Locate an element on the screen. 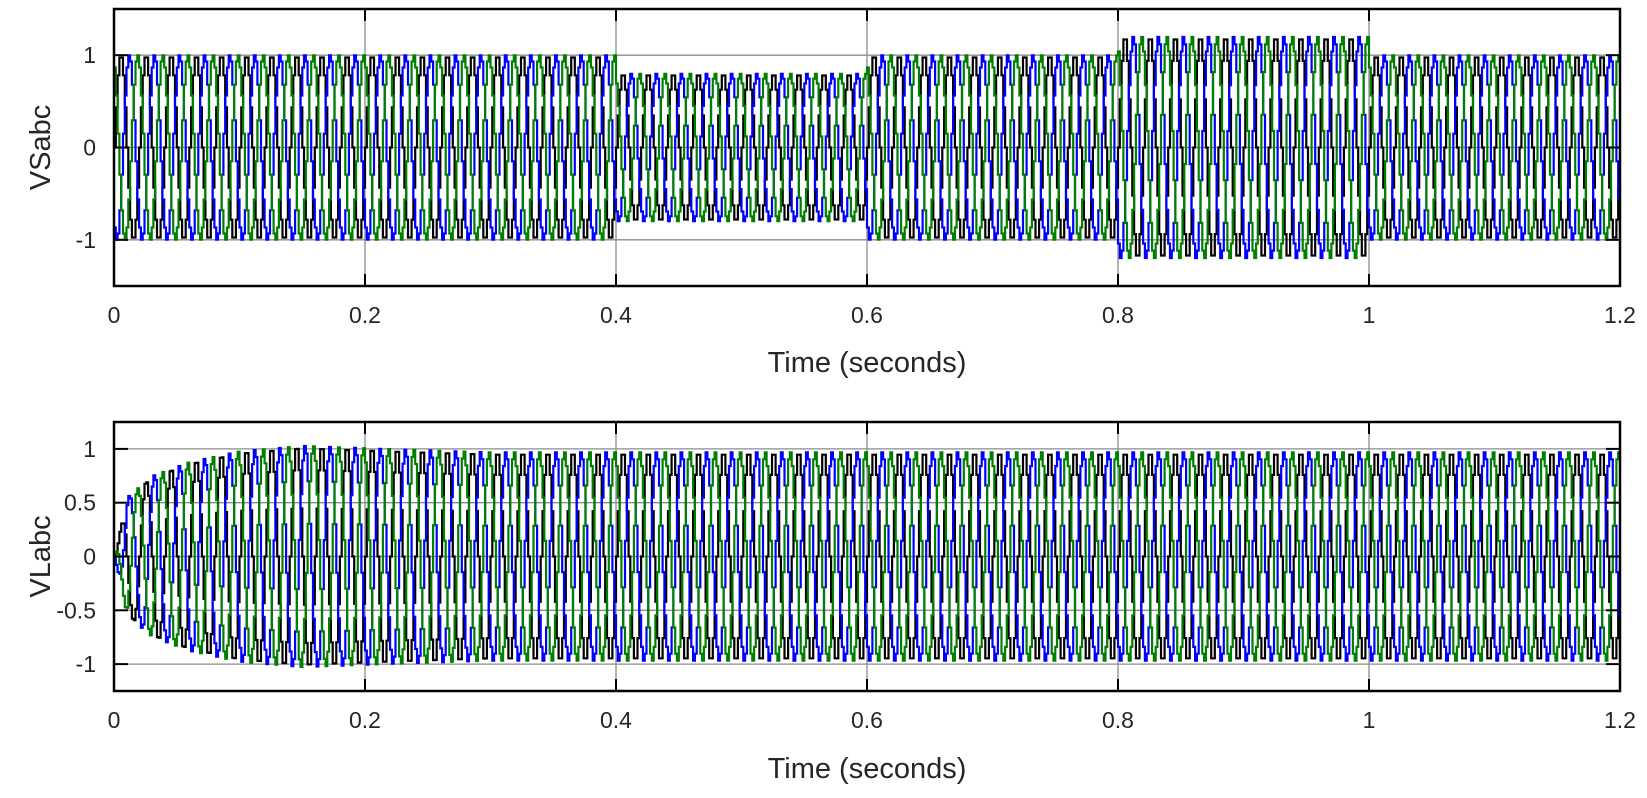 The width and height of the screenshot is (1647, 798). y-tick-label: -0.5 is located at coordinates (76, 610).